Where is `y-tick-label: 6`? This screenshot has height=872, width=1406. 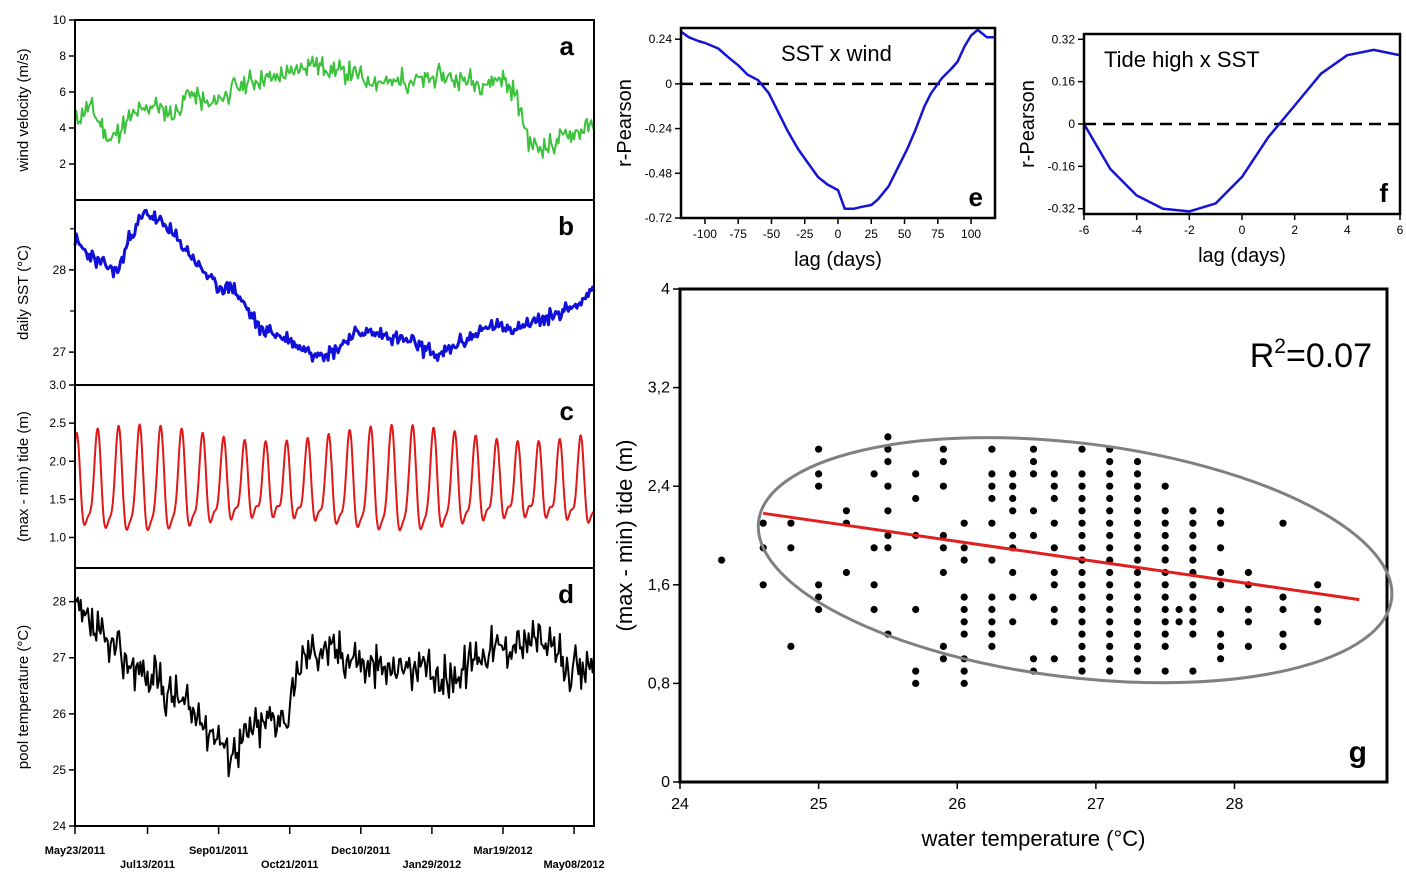 y-tick-label: 6 is located at coordinates (62, 92).